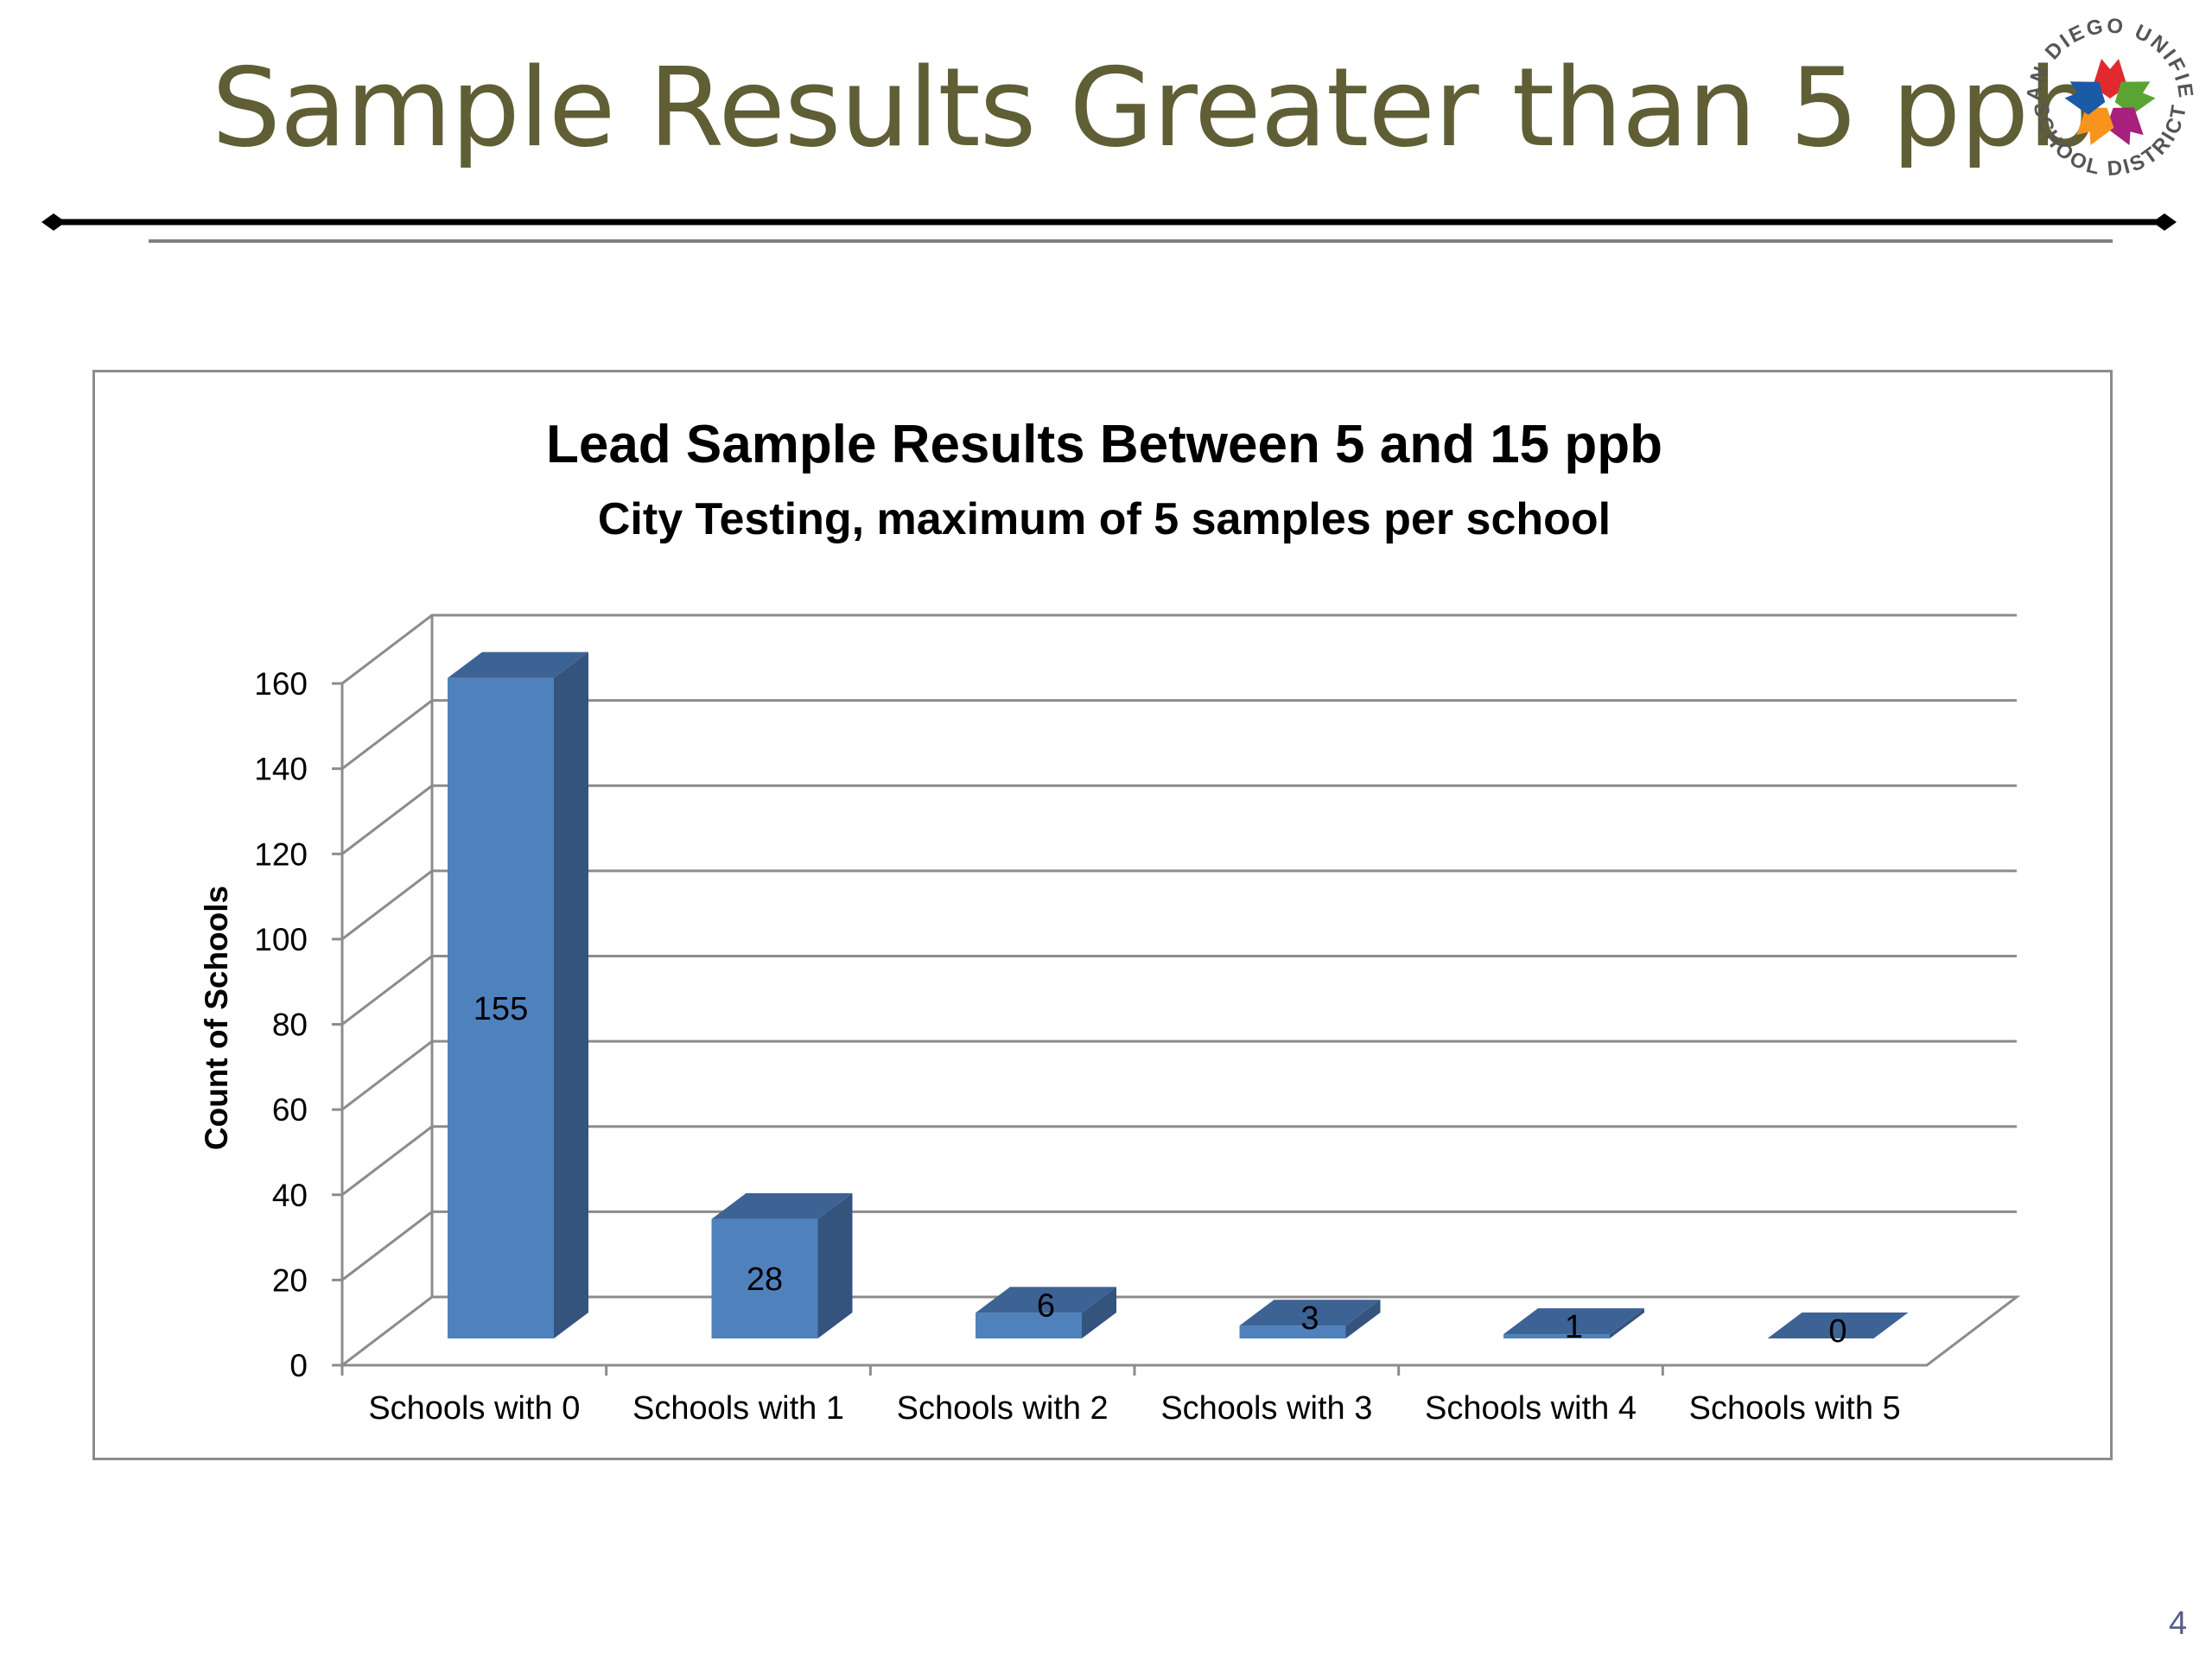 Image resolution: width=2212 pixels, height=1659 pixels. I want to click on data-label: 1, so click(1574, 1327).